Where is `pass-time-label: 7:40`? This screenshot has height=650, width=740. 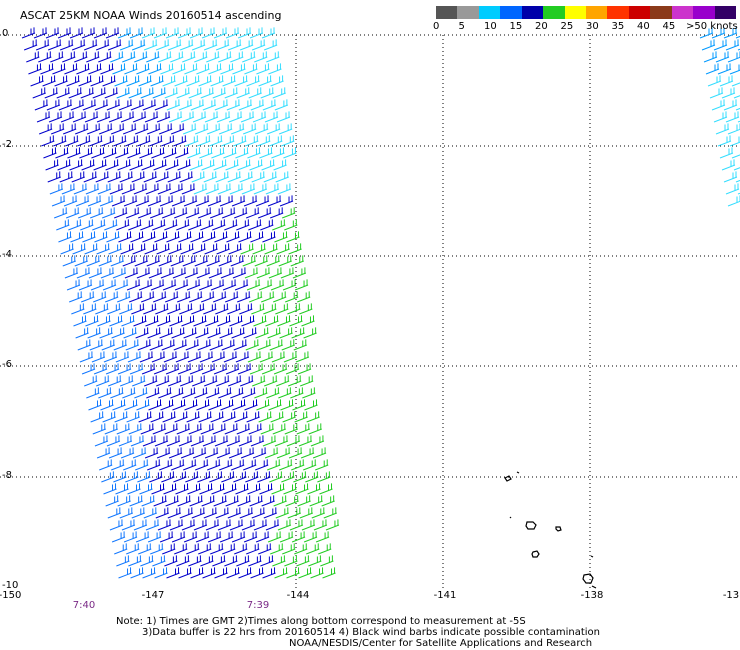
pass-time-label: 7:40 is located at coordinates (84, 605).